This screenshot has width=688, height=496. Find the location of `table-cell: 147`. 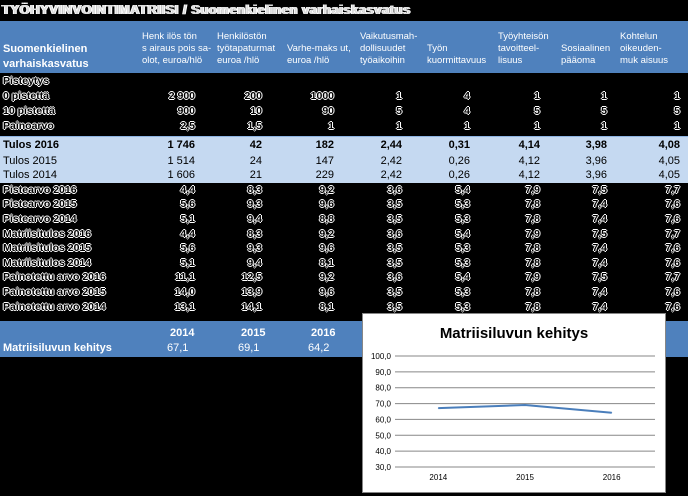

table-cell: 147 is located at coordinates (324, 160).